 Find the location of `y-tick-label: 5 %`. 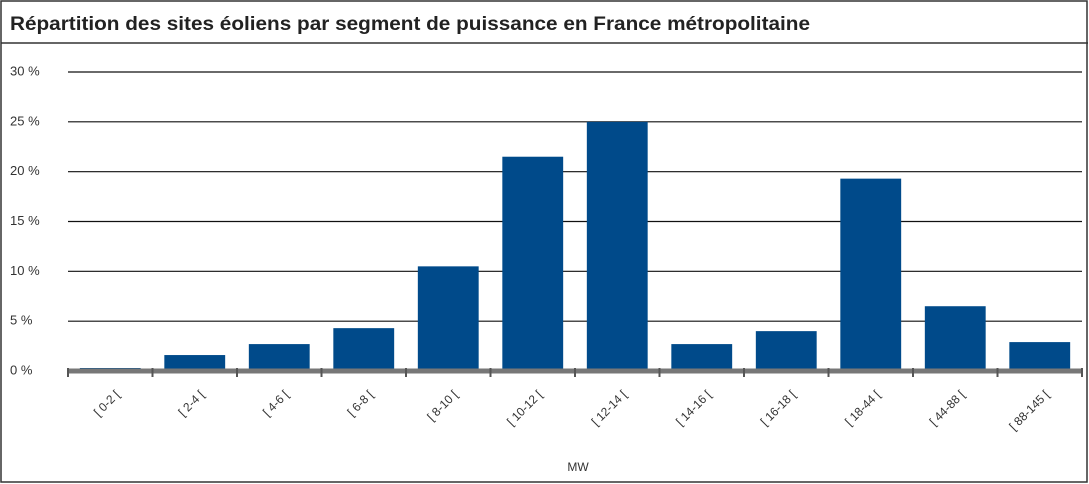

y-tick-label: 5 % is located at coordinates (21, 320).